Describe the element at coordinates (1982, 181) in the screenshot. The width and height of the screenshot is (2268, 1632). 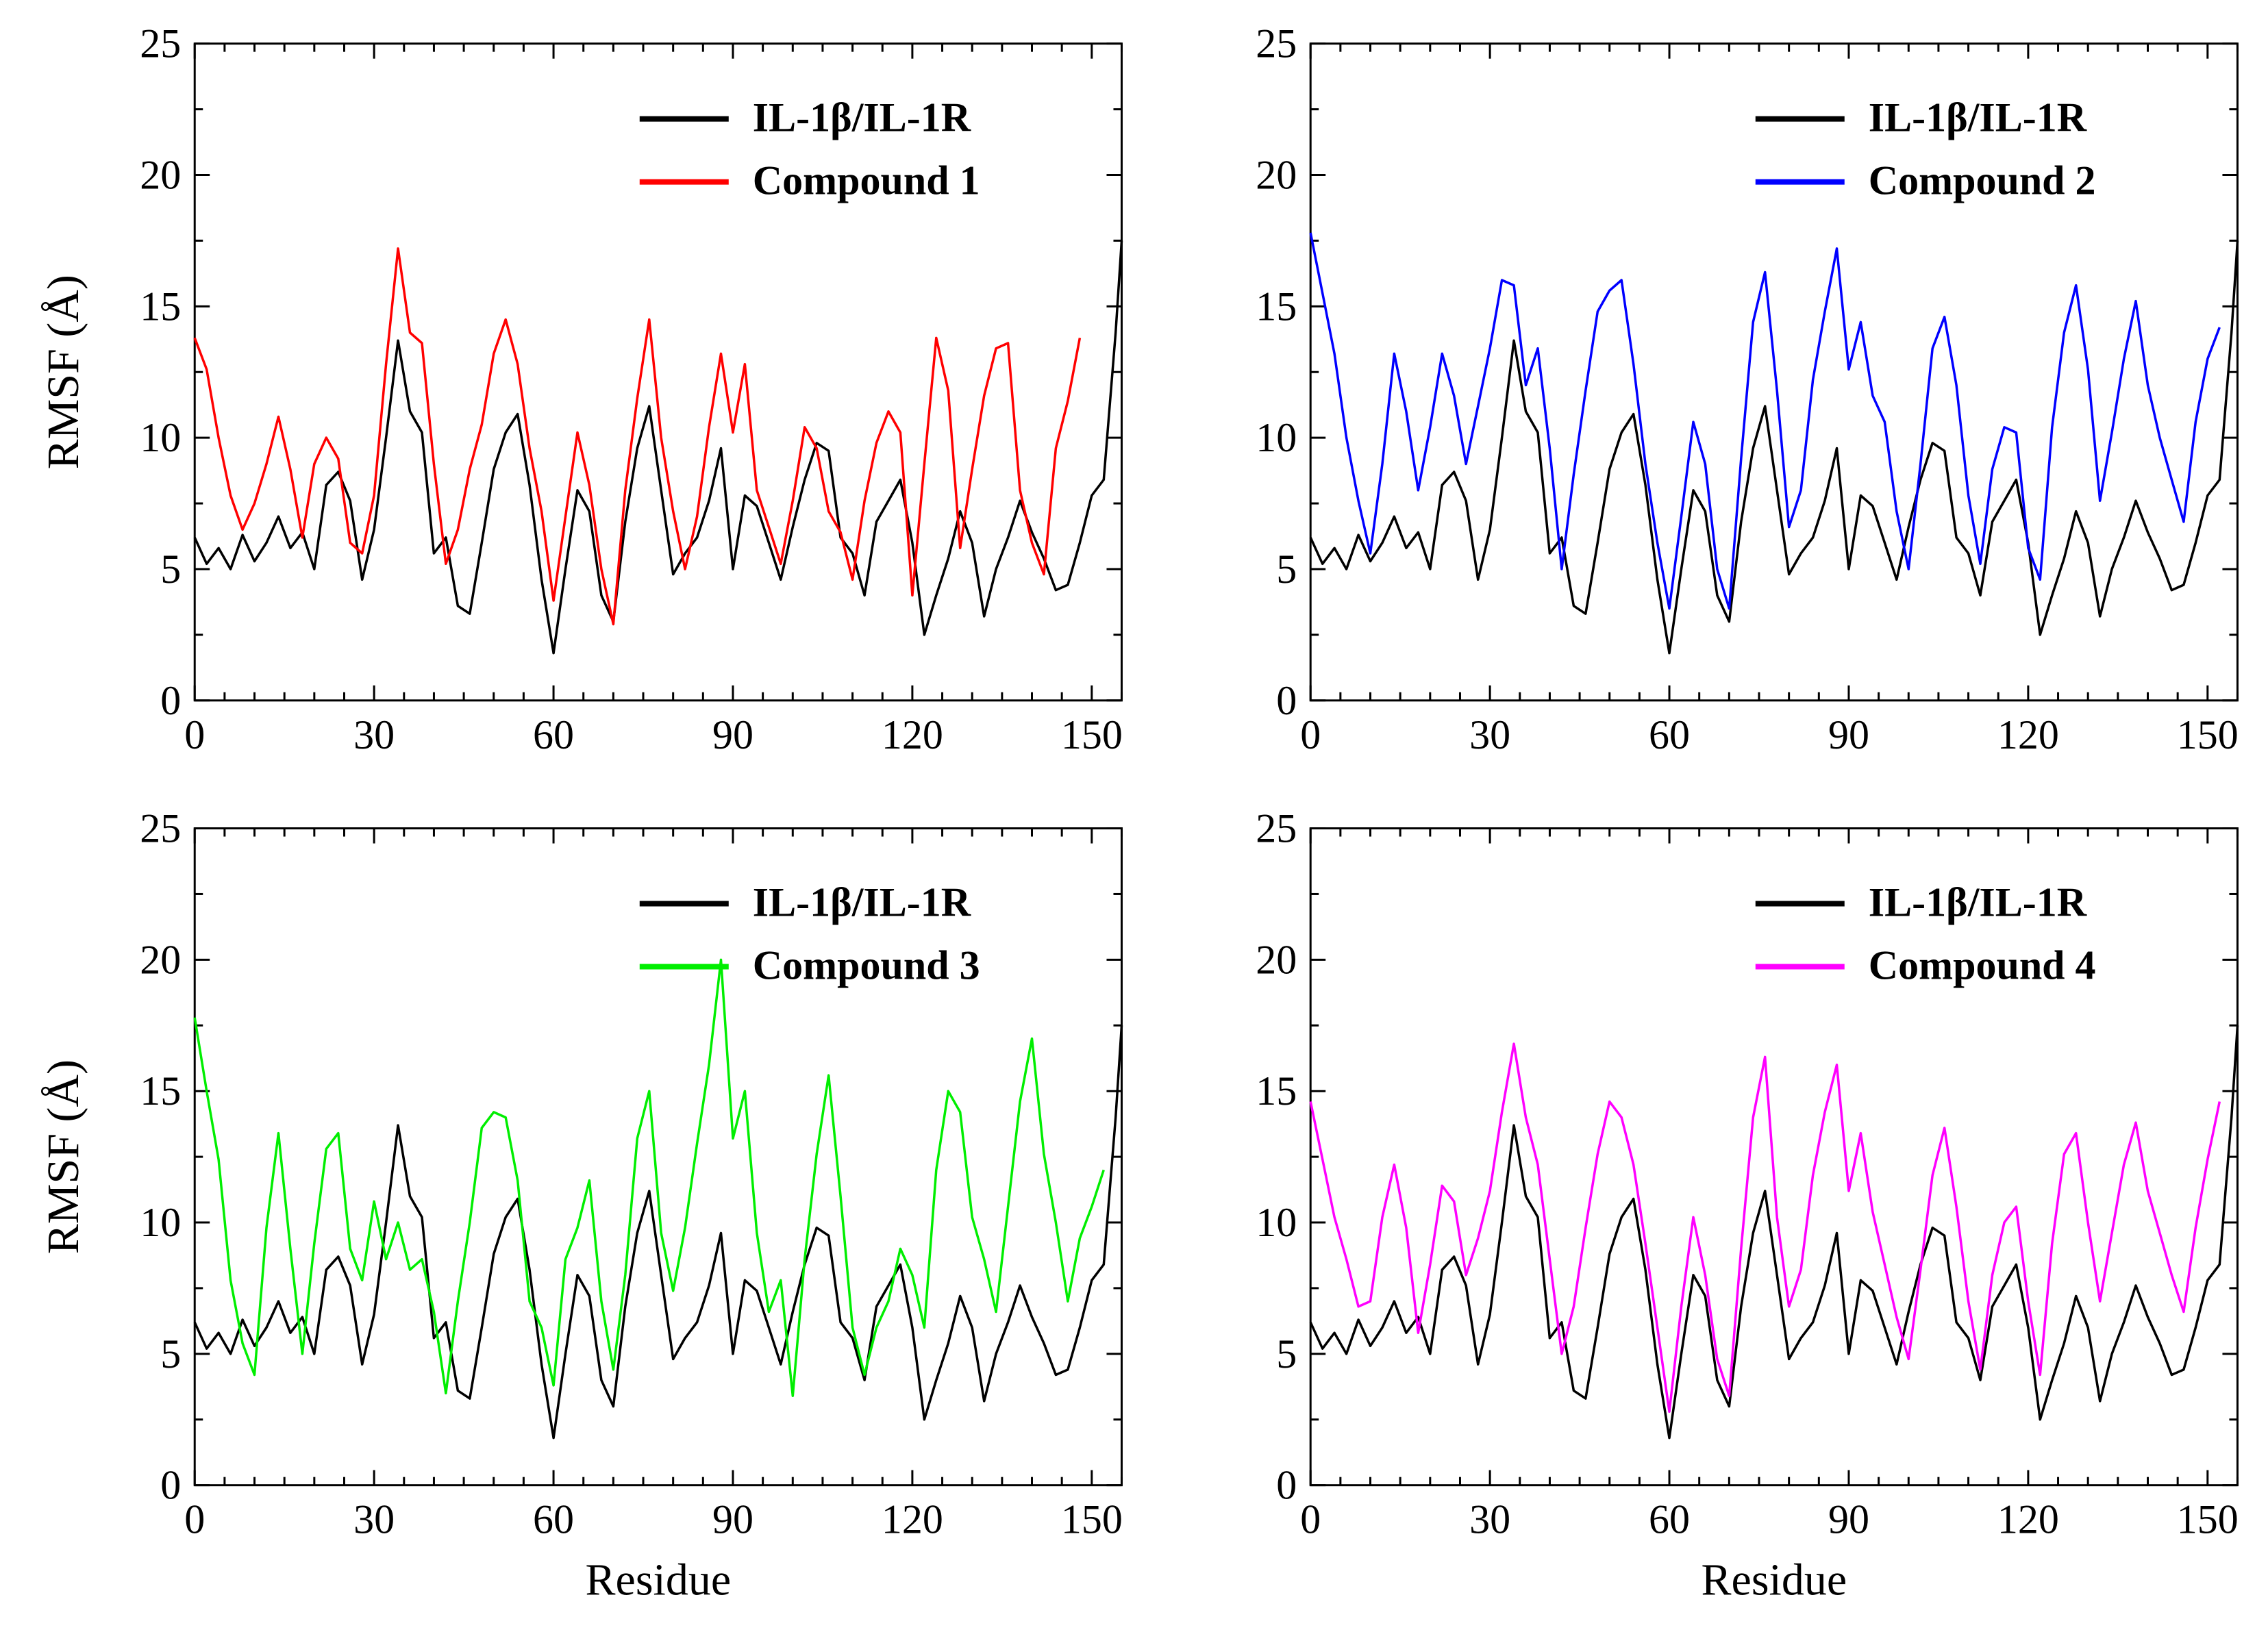
I see `legend-label: Compound 2` at that location.